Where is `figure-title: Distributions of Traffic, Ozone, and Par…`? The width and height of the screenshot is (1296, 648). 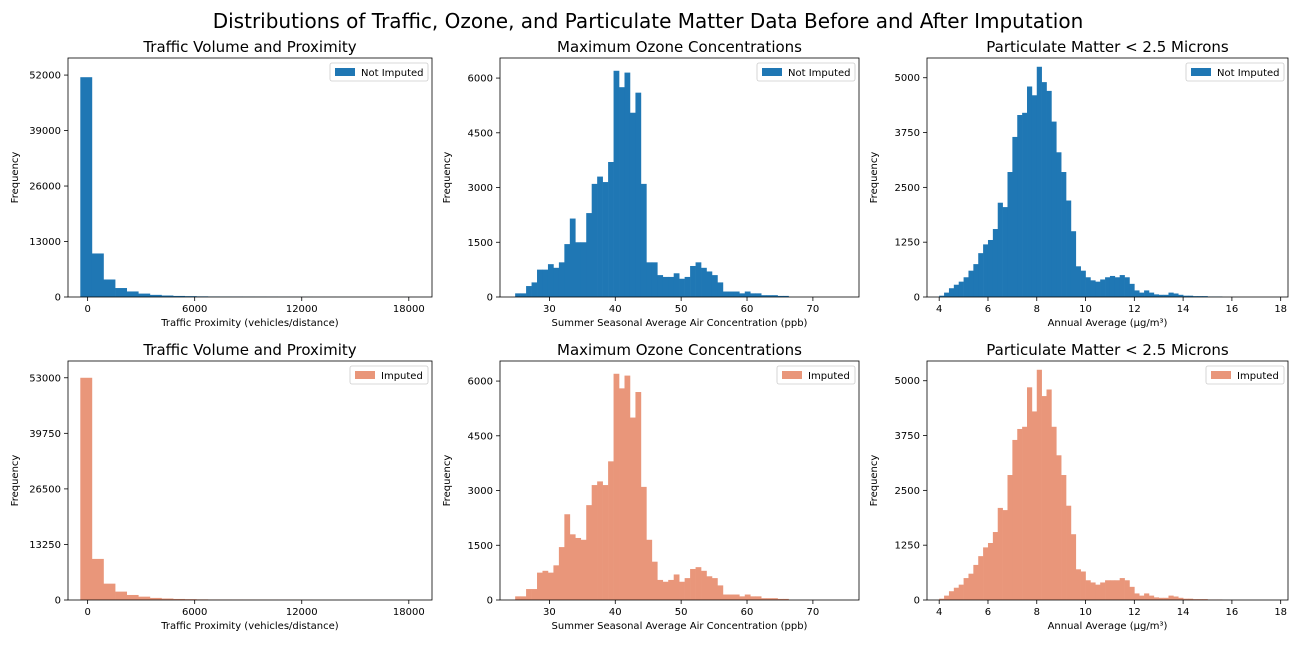 figure-title: Distributions of Traffic, Ozone, and Par… is located at coordinates (648, 21).